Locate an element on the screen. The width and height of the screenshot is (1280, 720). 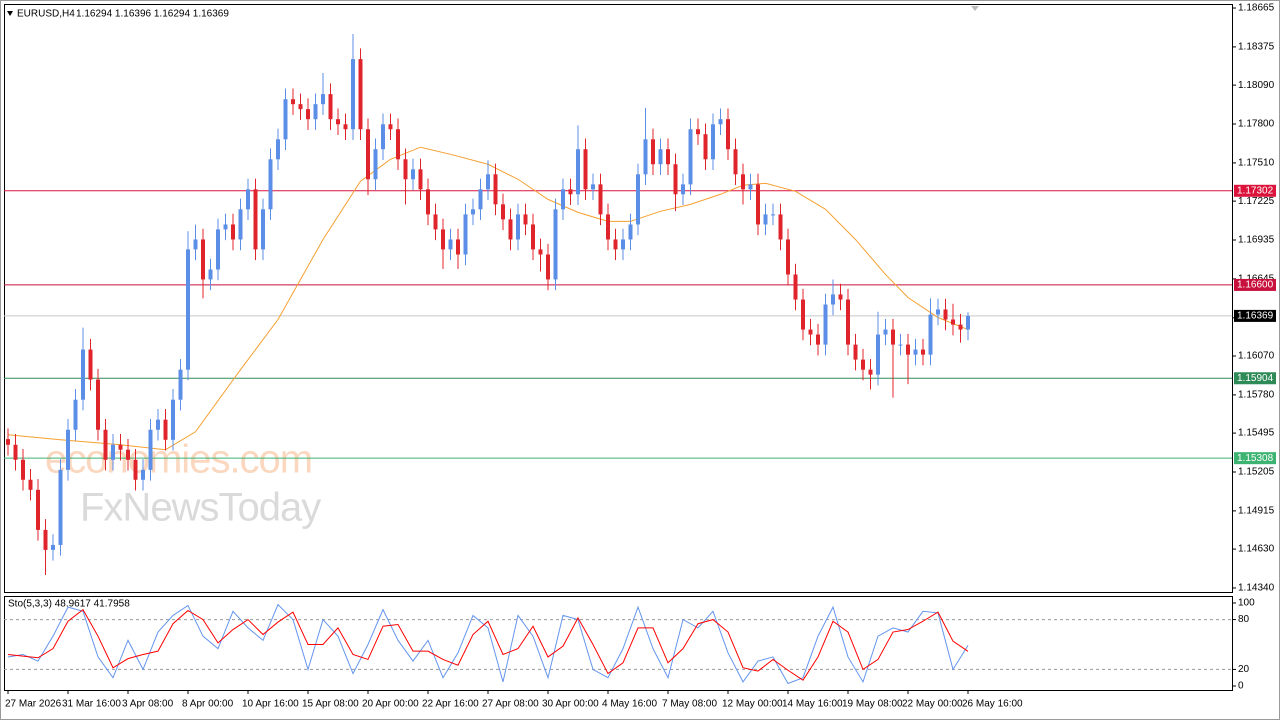
y-tick-label: 100 is located at coordinates (1246, 603).